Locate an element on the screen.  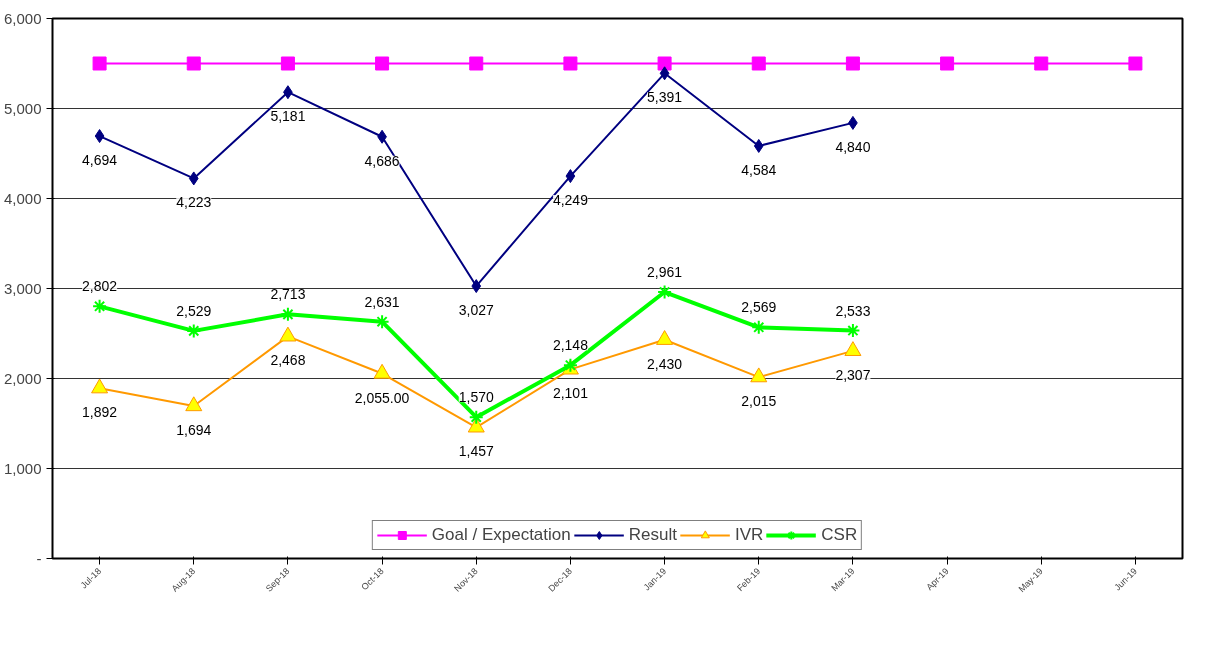
data-label: 2,015 is located at coordinates (759, 401).